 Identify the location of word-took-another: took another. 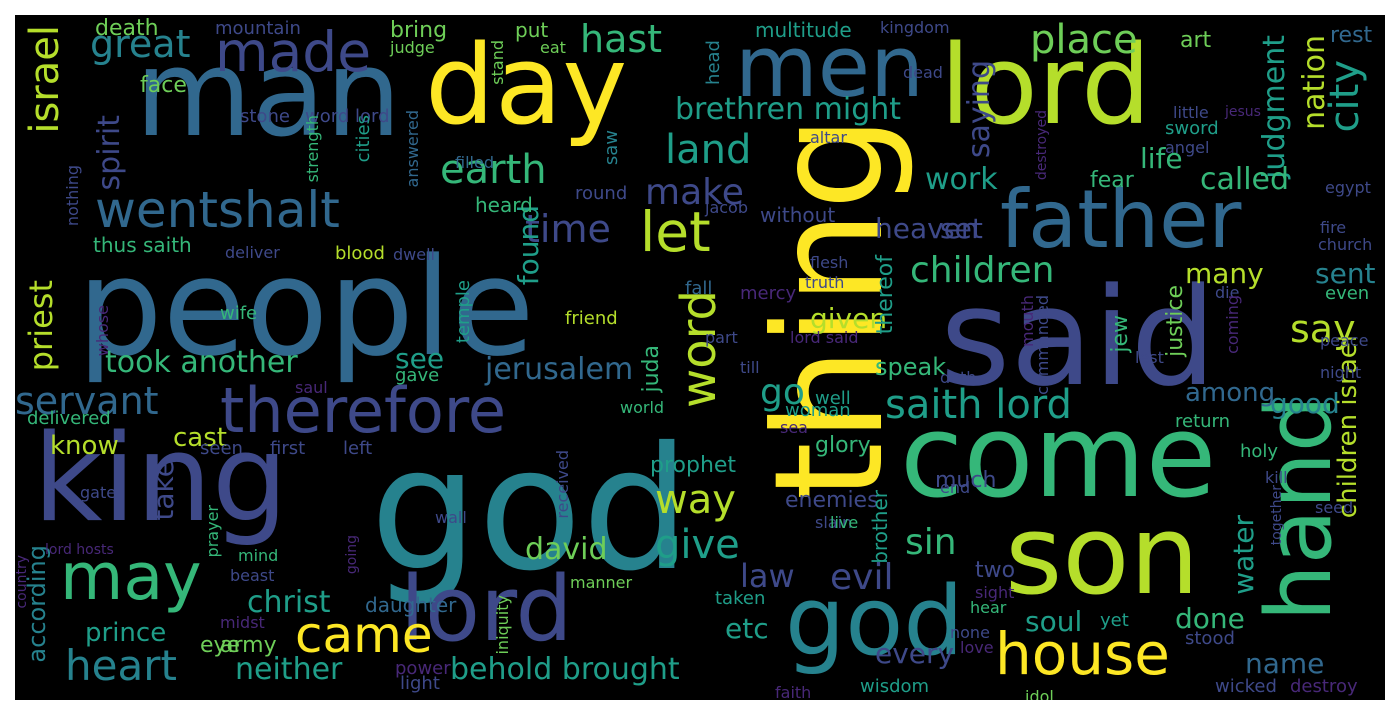
(201, 362).